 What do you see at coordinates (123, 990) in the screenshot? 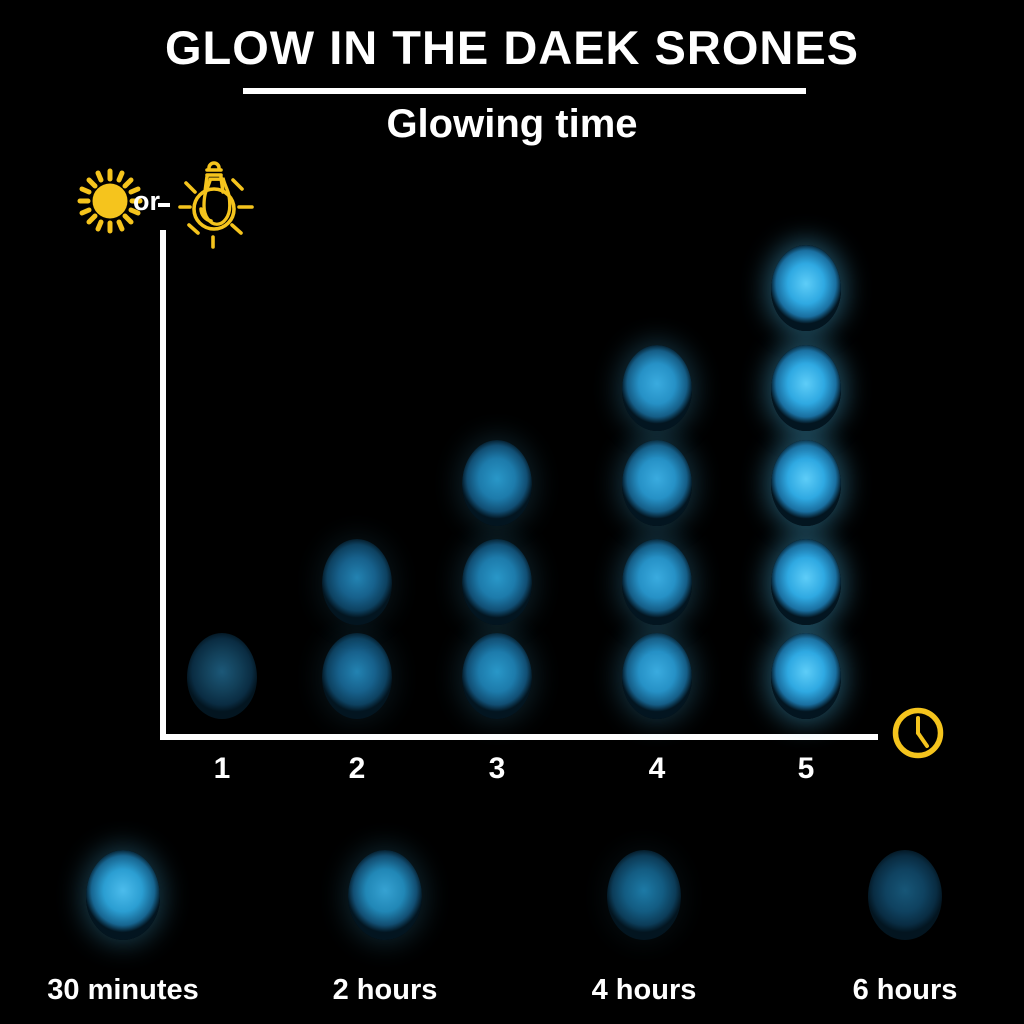
I see `legend-label: 30 minutes` at bounding box center [123, 990].